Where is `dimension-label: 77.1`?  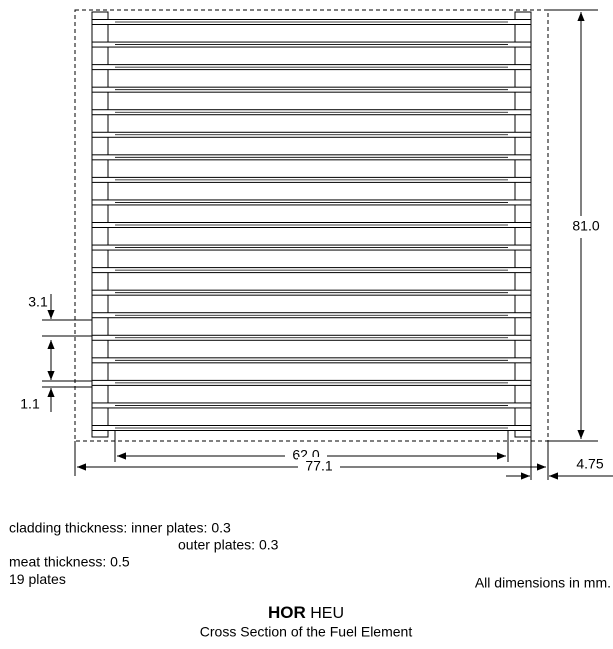
dimension-label: 77.1 is located at coordinates (318, 466).